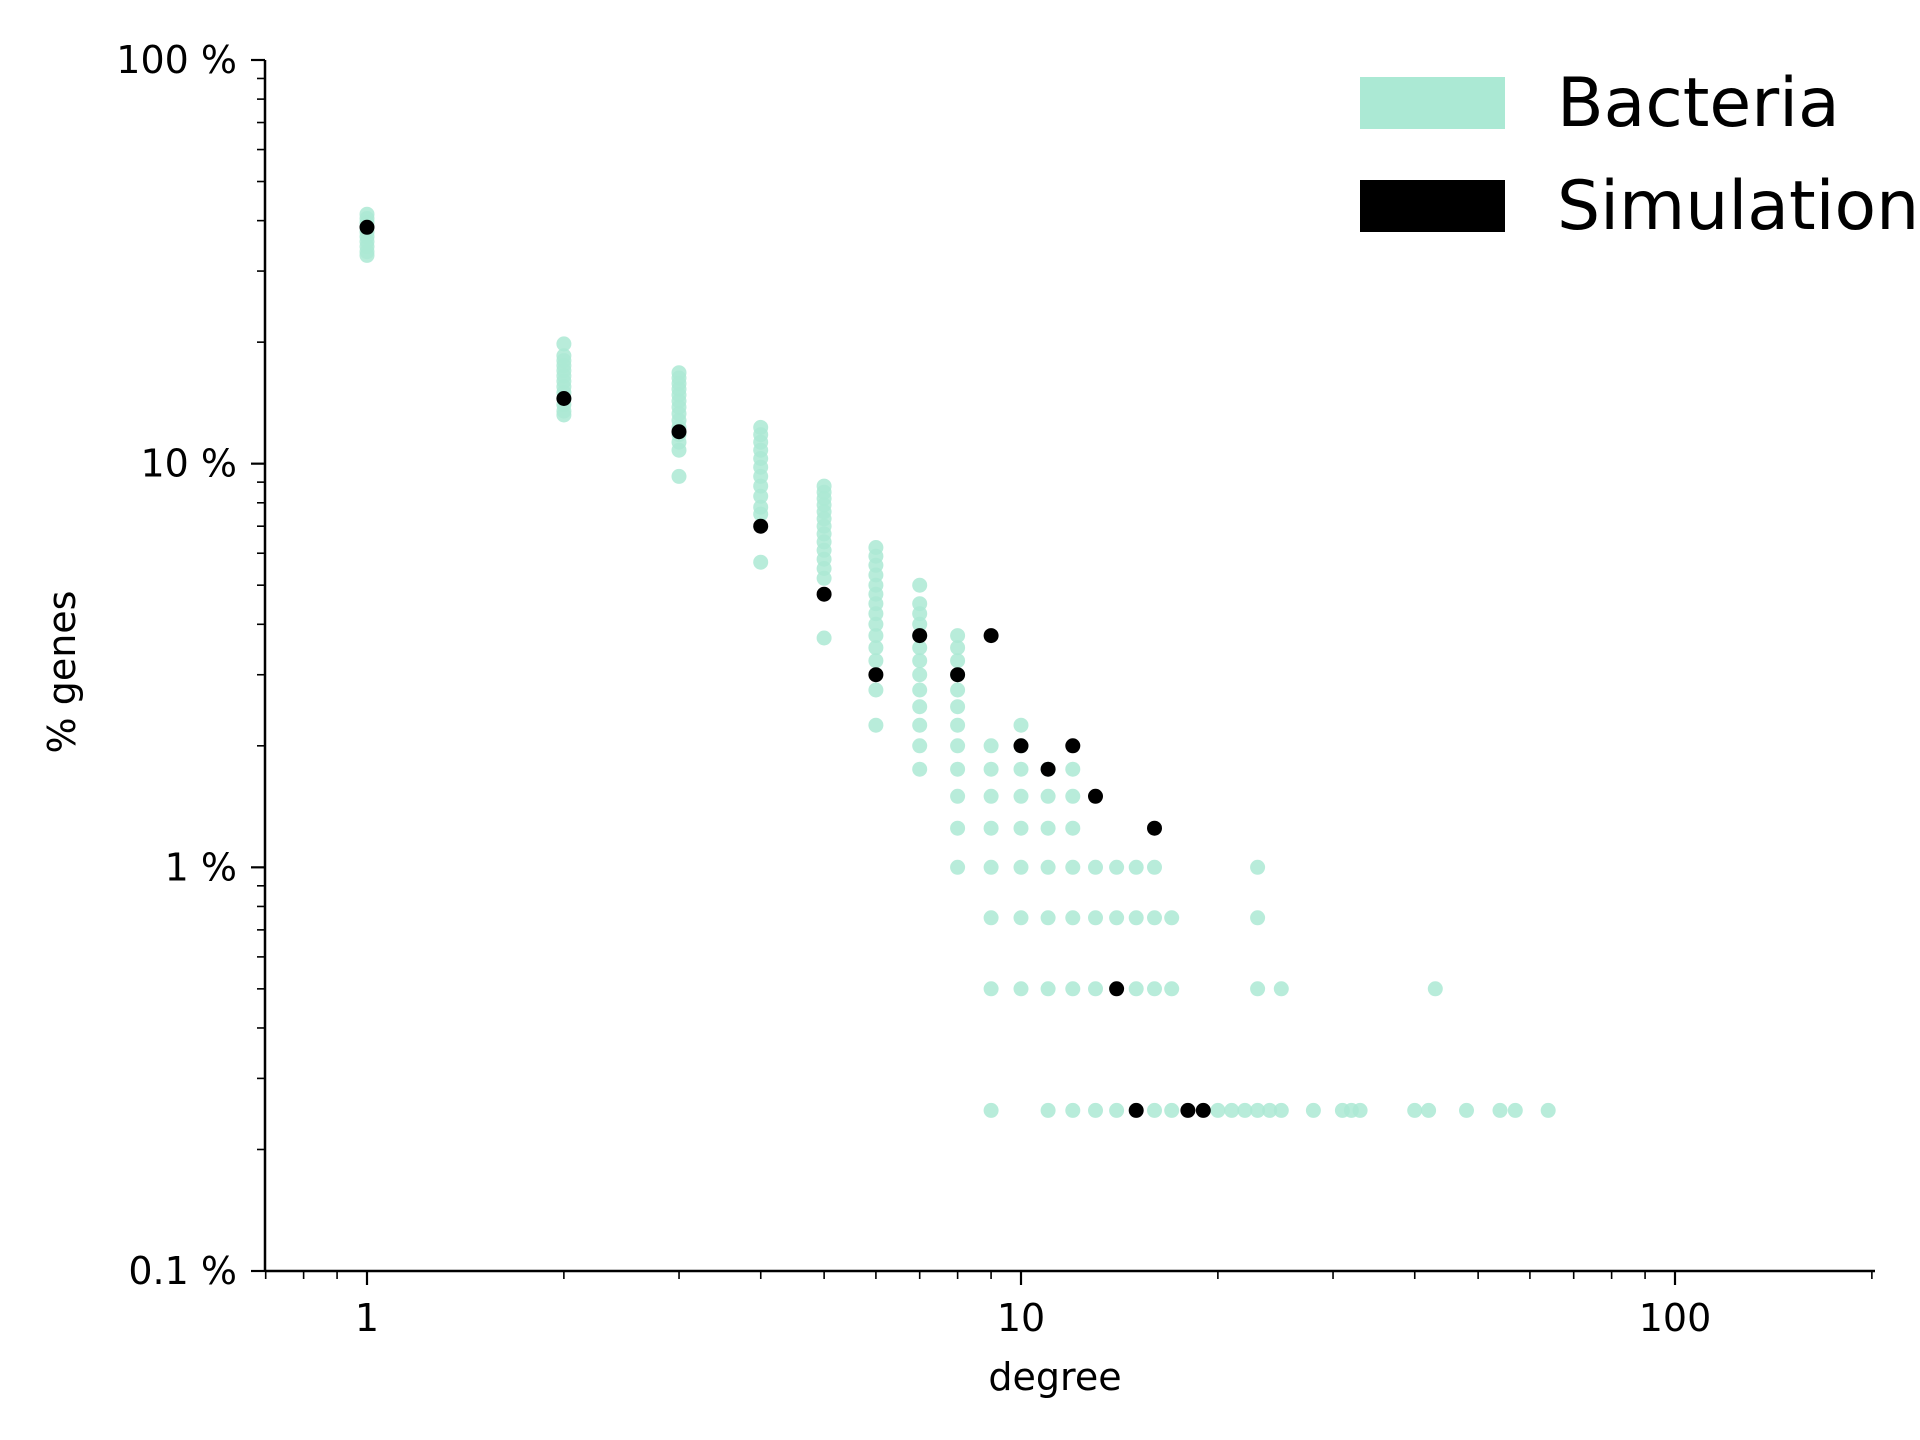 The height and width of the screenshot is (1440, 1920). I want to click on x-tick-label: 1, so click(367, 1318).